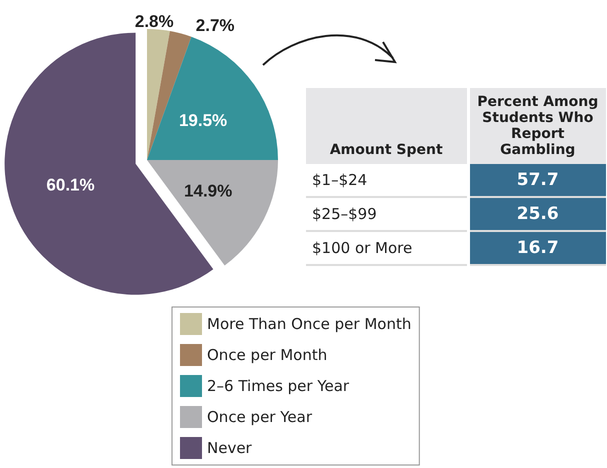  I want to click on data-label: 60.1%, so click(70, 185).